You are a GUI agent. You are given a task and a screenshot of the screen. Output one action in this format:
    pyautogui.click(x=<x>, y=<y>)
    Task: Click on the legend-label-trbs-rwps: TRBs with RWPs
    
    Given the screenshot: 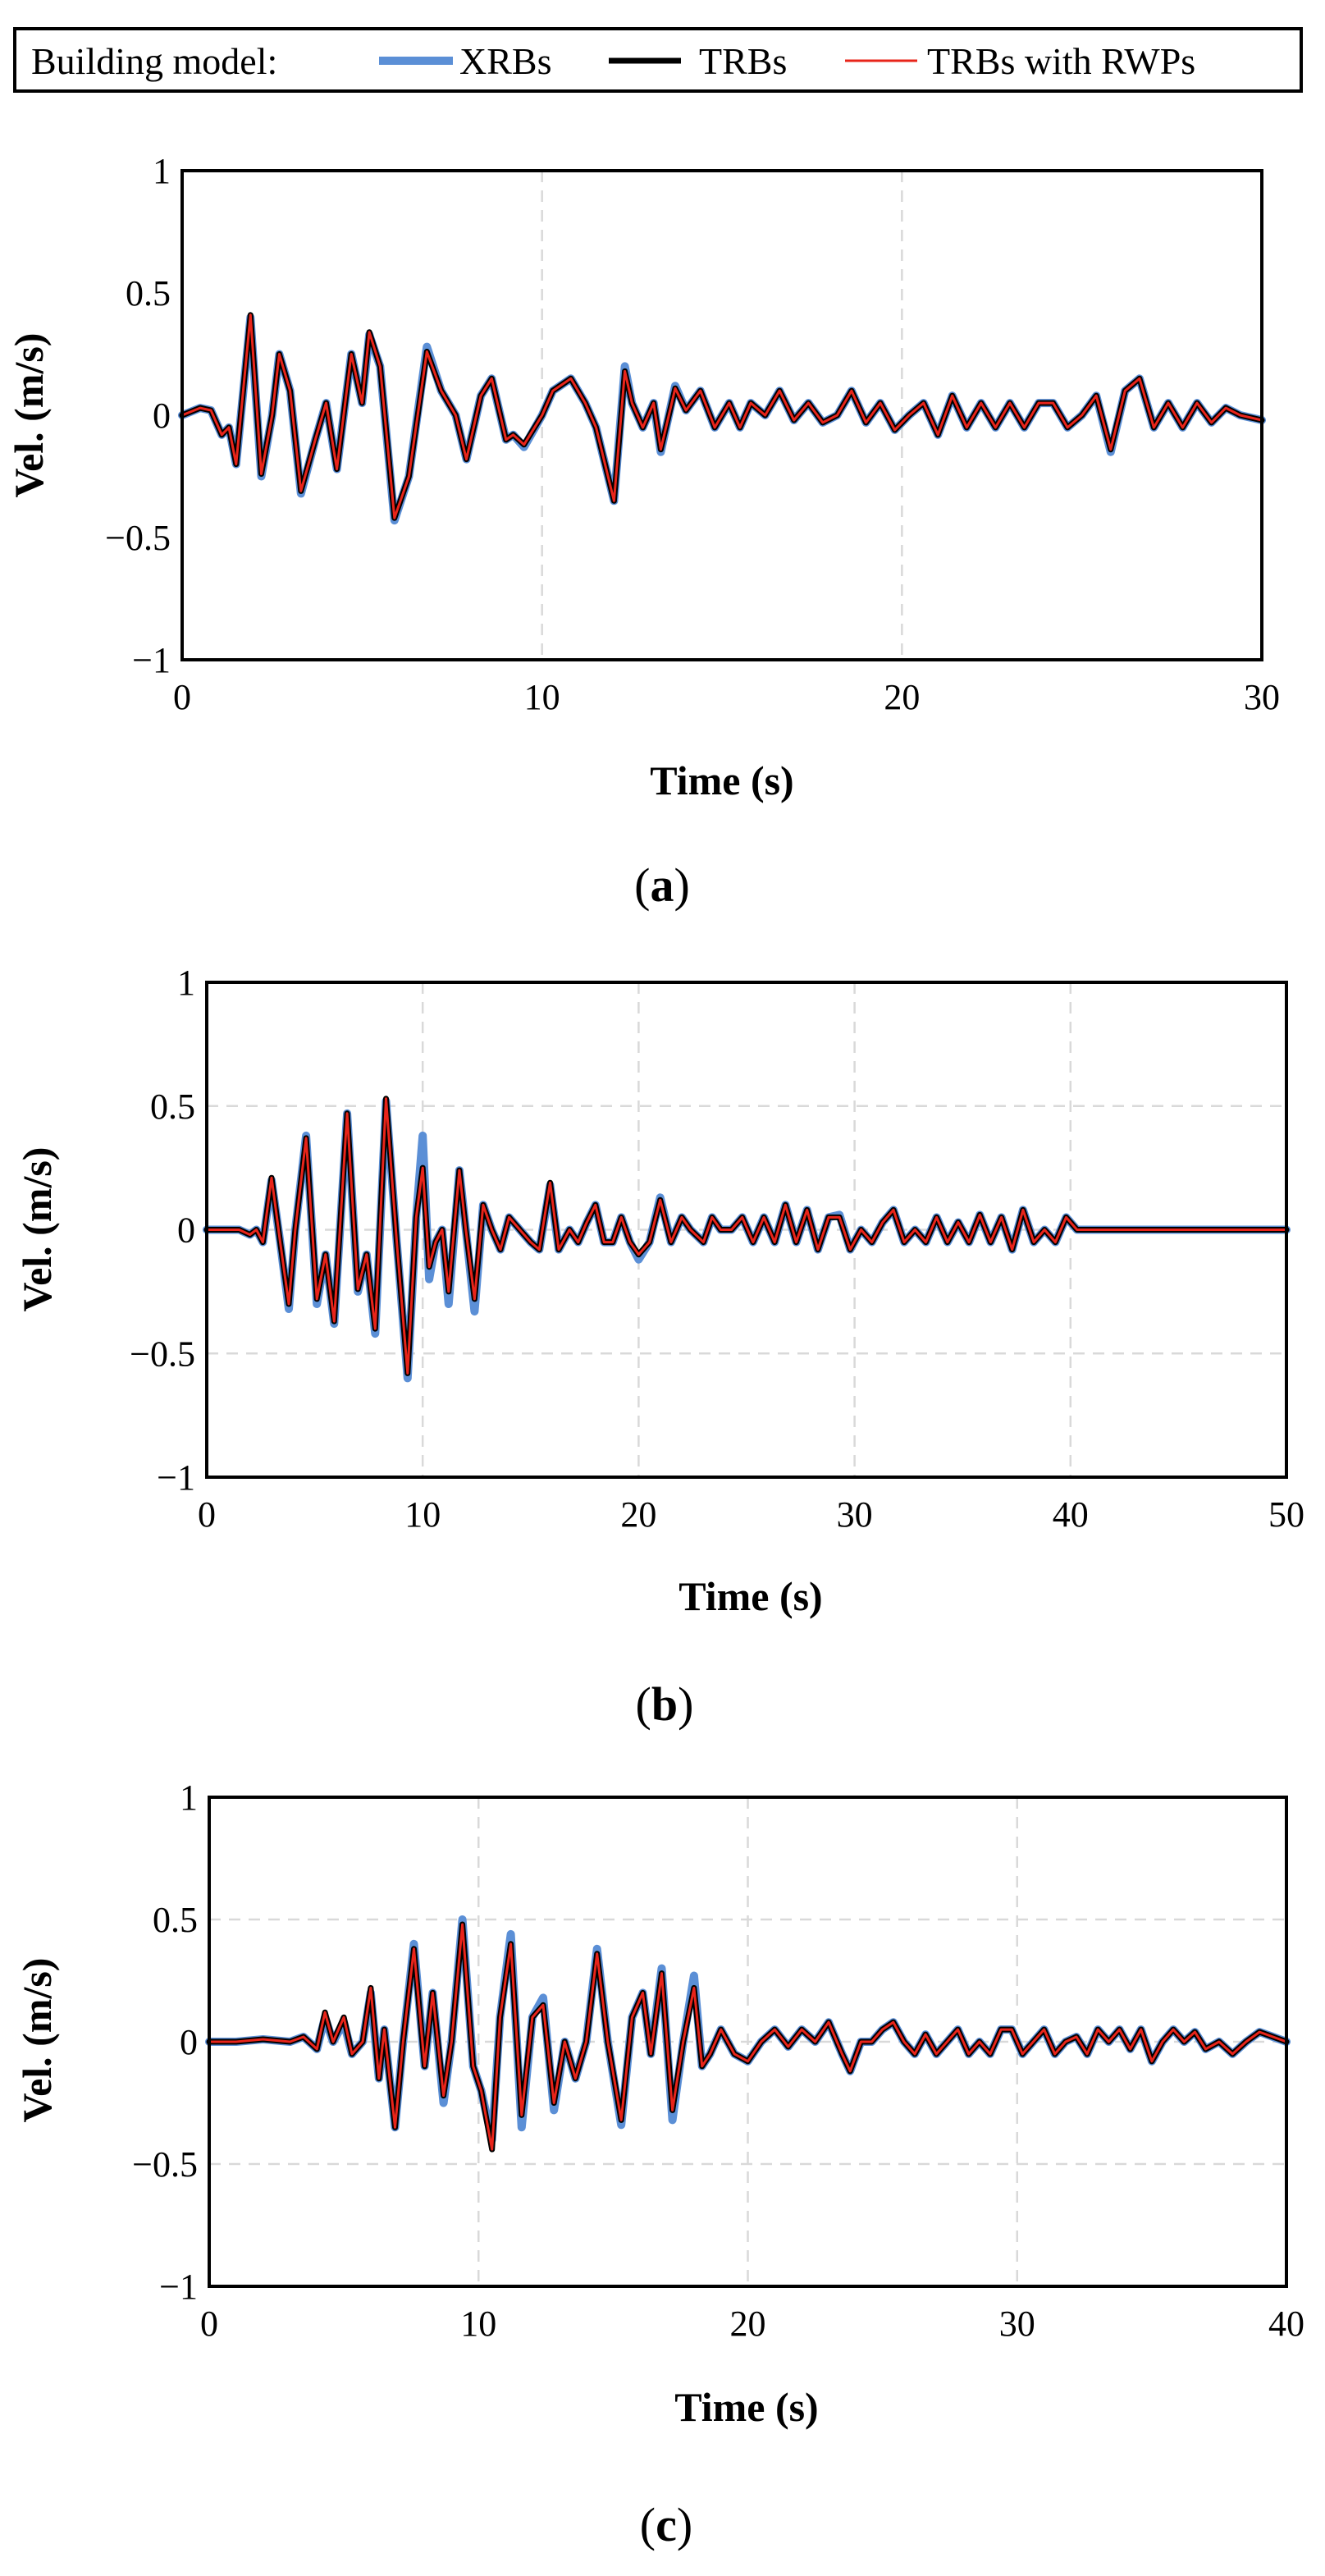 What is the action you would take?
    pyautogui.click(x=1061, y=61)
    